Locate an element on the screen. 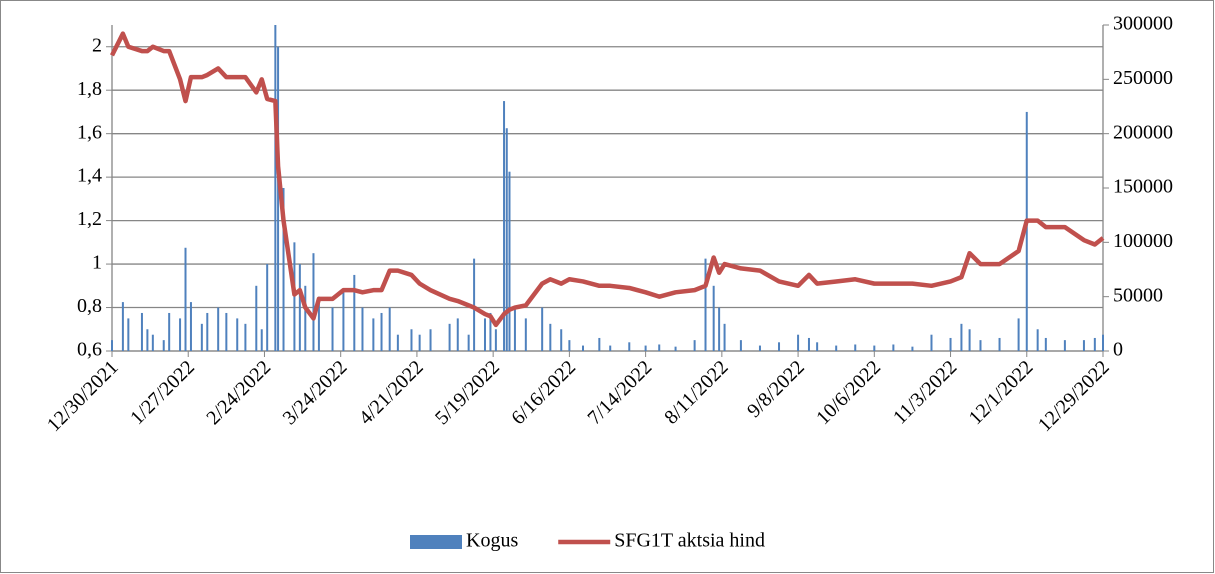 The height and width of the screenshot is (574, 1215). y2-tick-label: 0 is located at coordinates (1118, 350).